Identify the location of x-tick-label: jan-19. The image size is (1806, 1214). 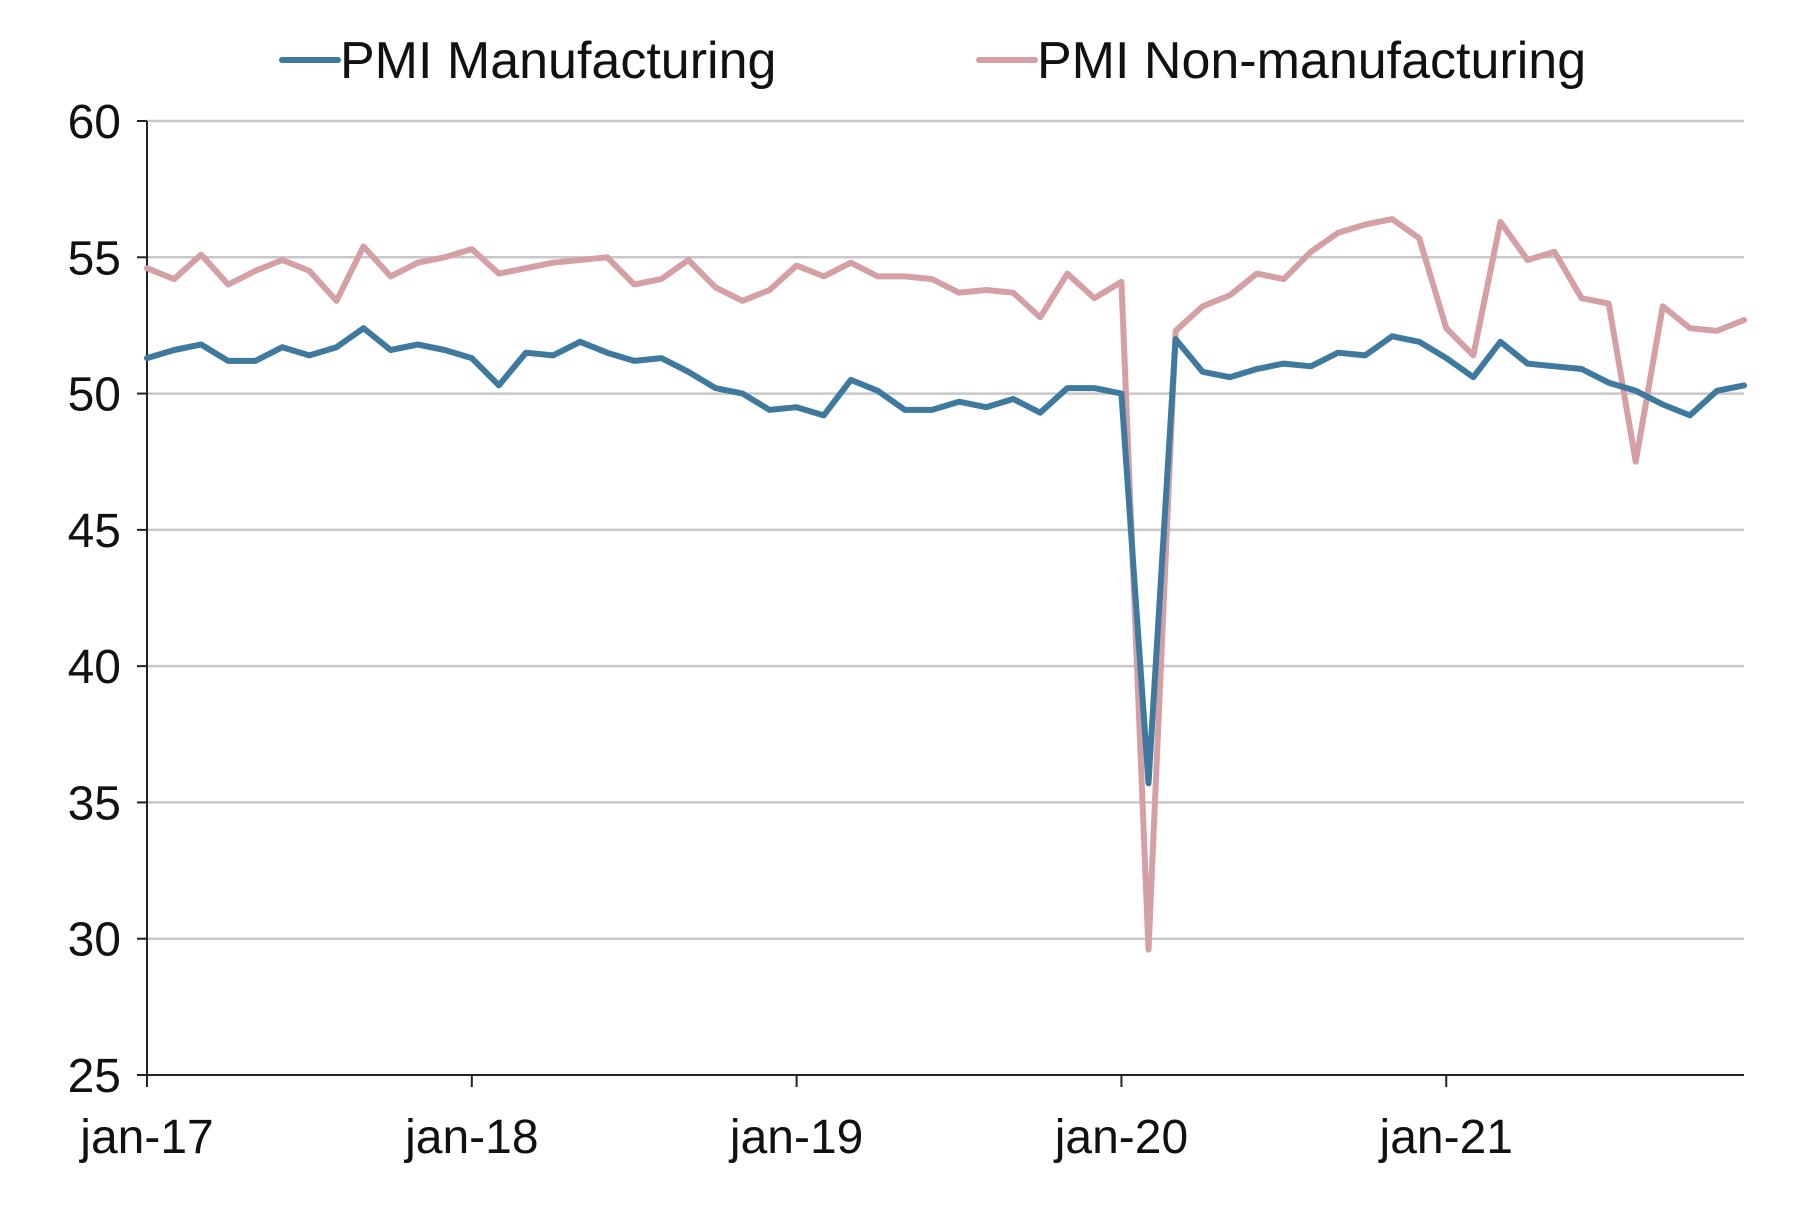
(795, 1137).